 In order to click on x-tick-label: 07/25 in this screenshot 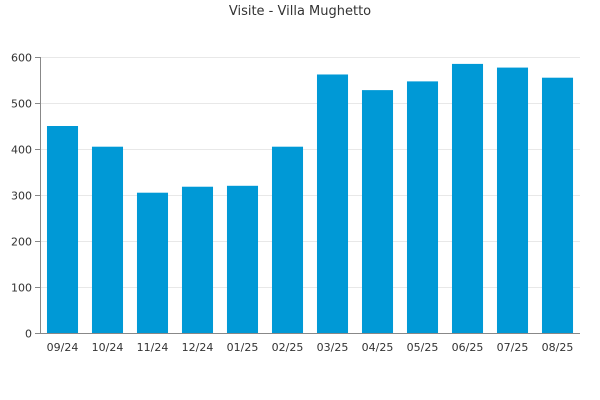, I will do `click(513, 347)`.